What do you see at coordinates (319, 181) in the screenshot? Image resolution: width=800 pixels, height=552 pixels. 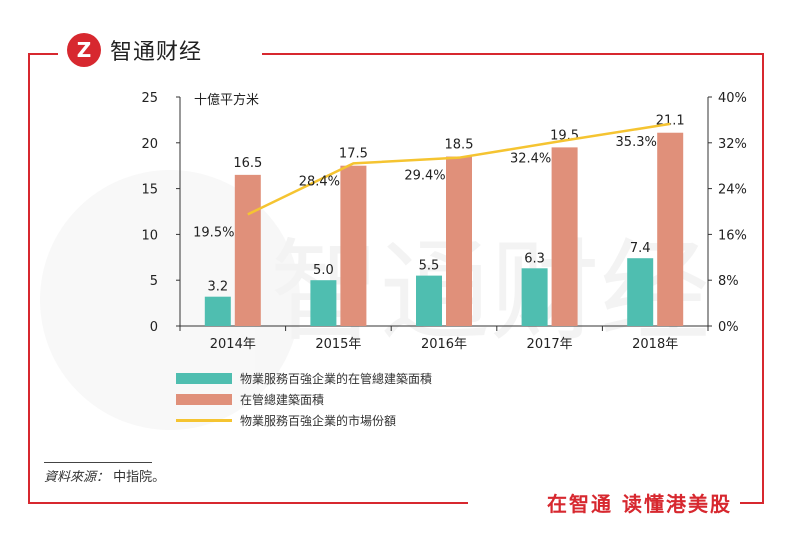 I see `line-label-market-share: 28.4%` at bounding box center [319, 181].